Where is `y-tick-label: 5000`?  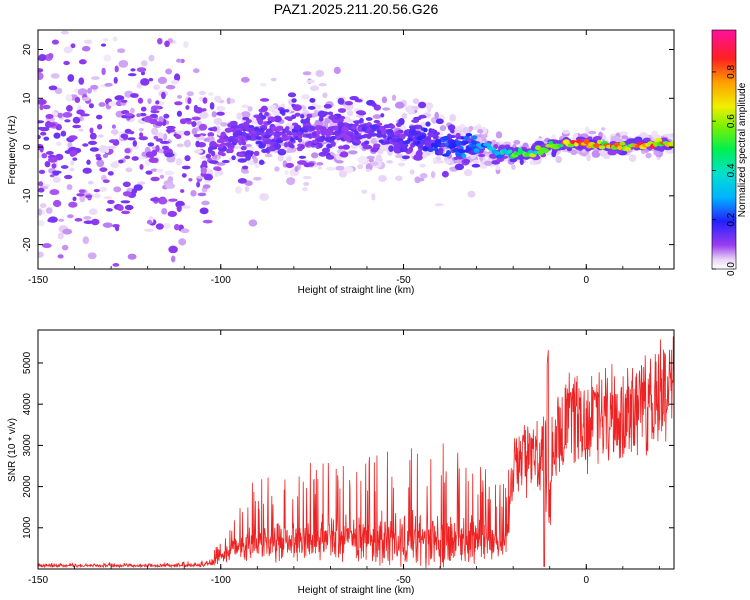 y-tick-label: 5000 is located at coordinates (27, 362).